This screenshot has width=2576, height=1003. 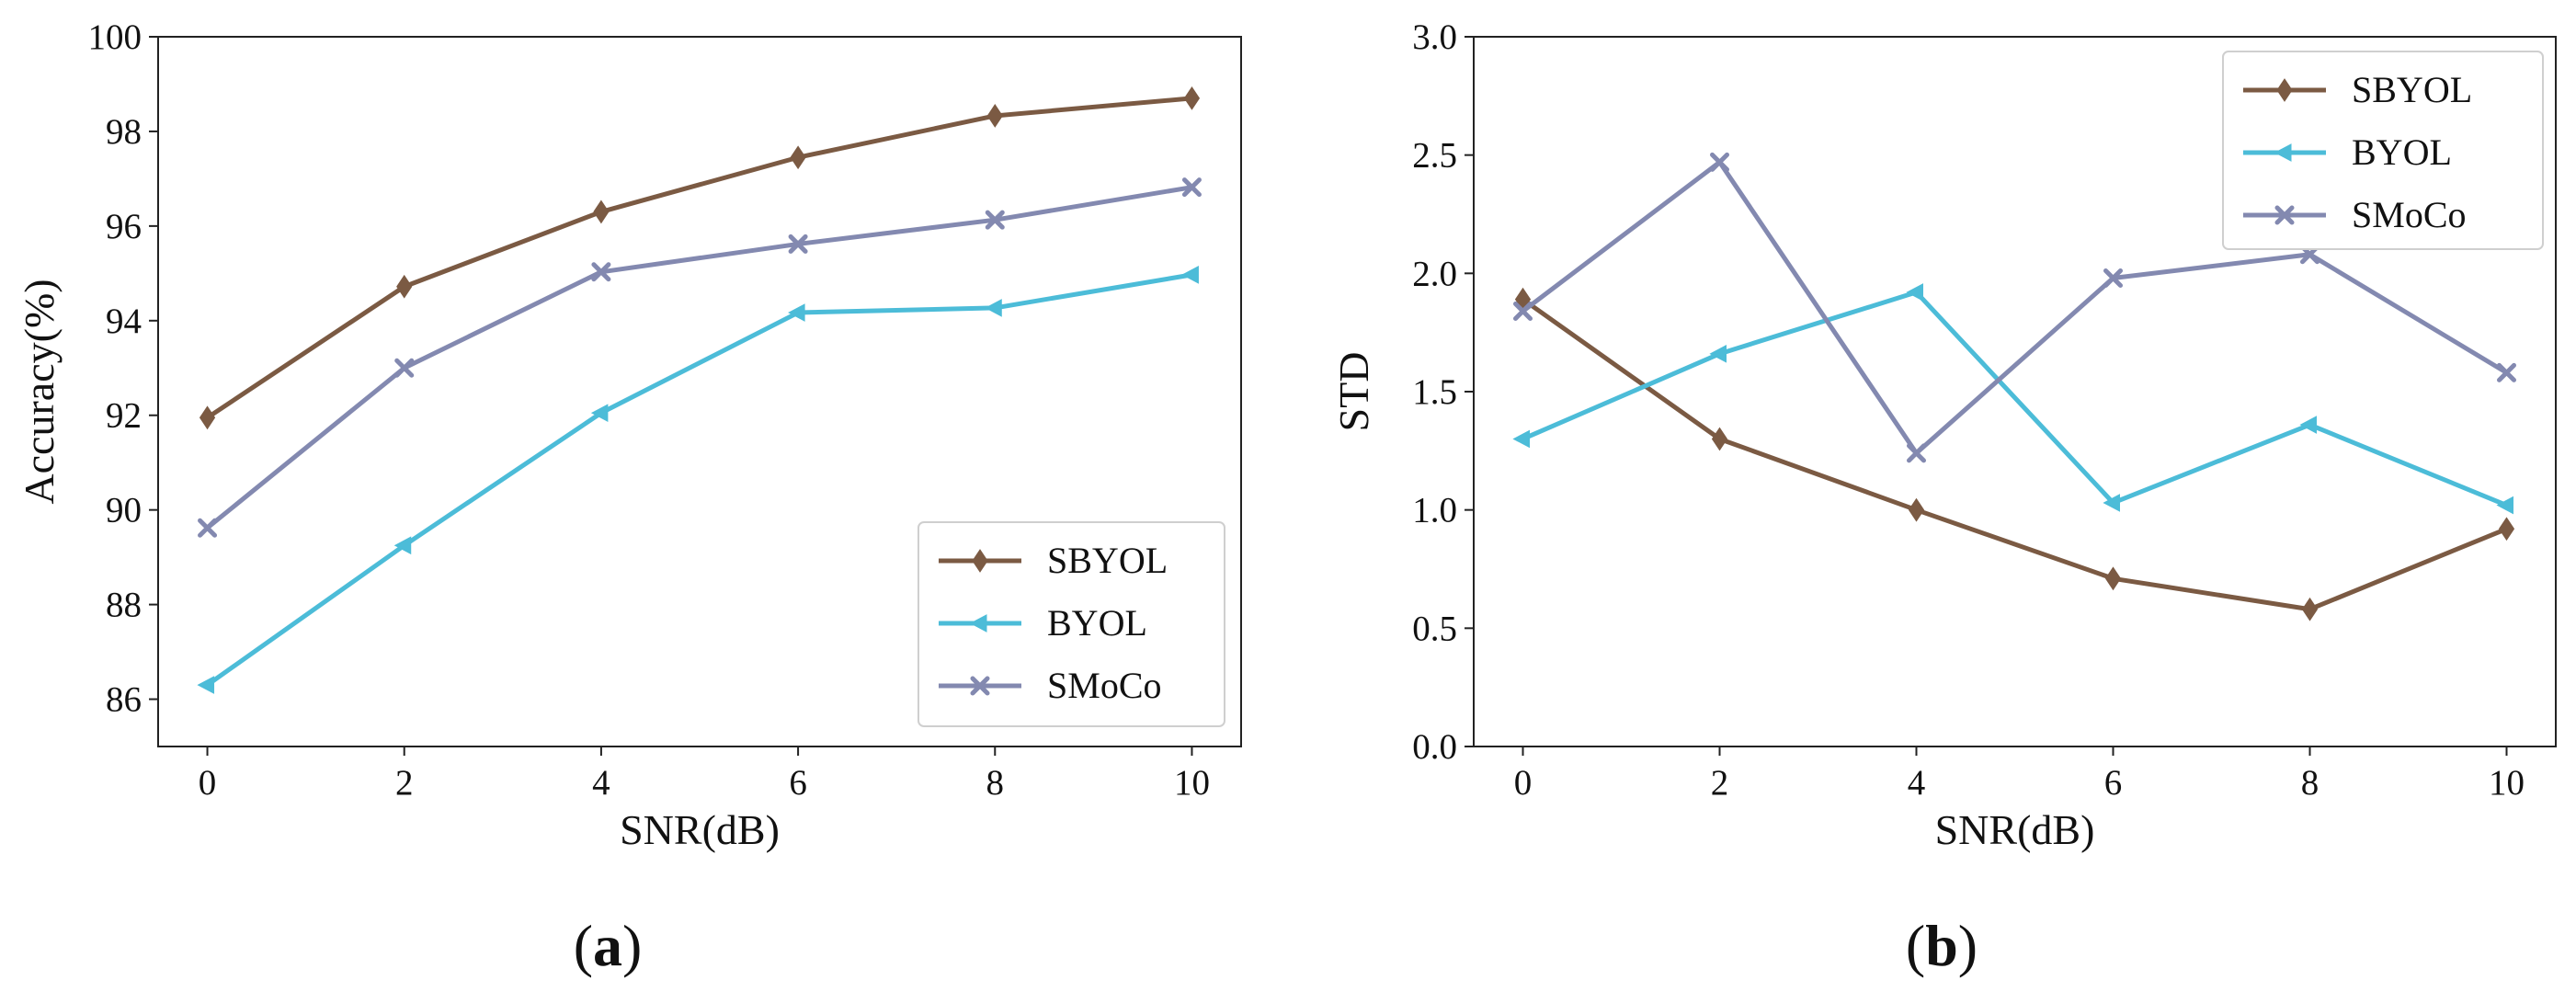 I want to click on panel-label: (a), so click(x=608, y=945).